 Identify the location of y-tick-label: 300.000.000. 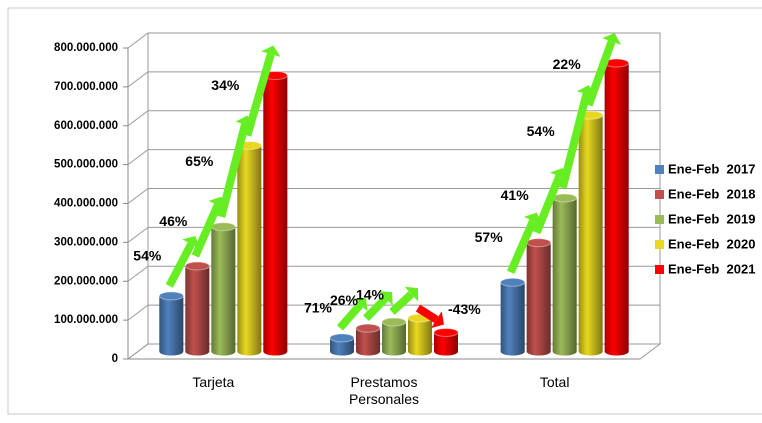
(86, 242).